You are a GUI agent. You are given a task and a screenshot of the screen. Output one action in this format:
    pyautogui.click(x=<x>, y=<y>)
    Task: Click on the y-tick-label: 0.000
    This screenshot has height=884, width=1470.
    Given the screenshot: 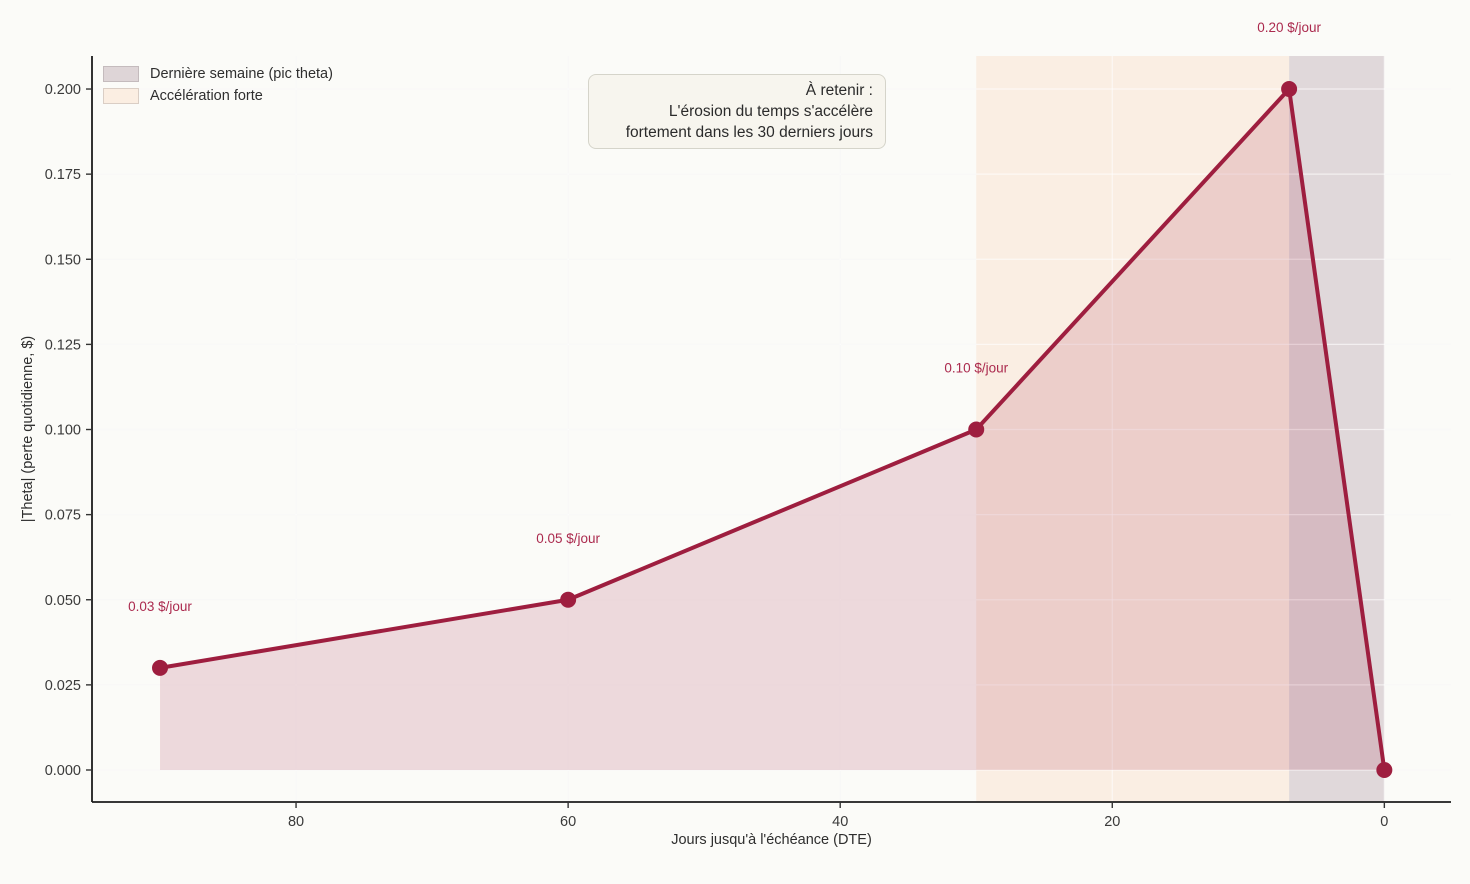 What is the action you would take?
    pyautogui.click(x=63, y=771)
    